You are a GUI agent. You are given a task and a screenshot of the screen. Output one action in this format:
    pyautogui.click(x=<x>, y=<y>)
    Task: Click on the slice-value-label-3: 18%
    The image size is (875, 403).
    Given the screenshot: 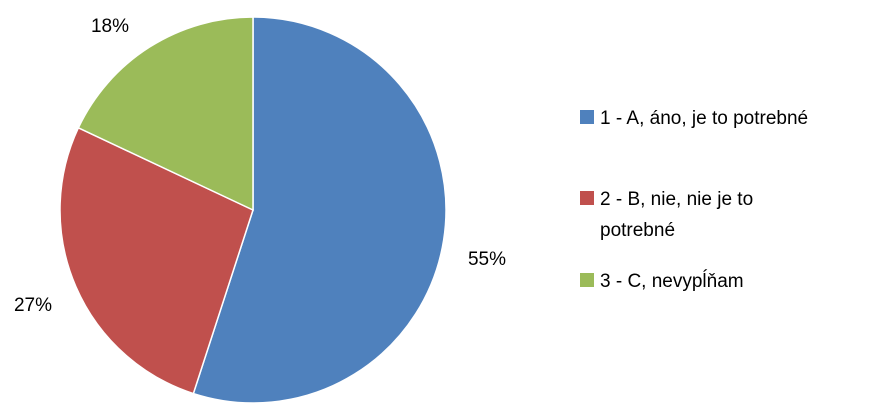 What is the action you would take?
    pyautogui.click(x=110, y=26)
    